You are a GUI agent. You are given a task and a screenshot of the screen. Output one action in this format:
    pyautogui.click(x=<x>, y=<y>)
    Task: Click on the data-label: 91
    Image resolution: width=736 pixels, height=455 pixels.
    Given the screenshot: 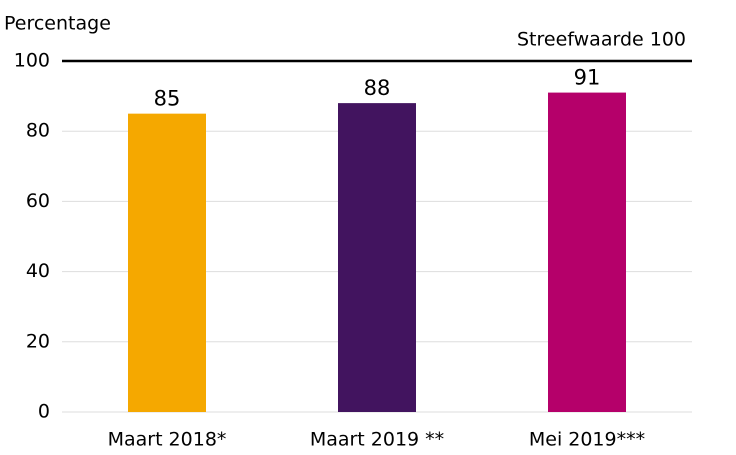 What is the action you would take?
    pyautogui.click(x=587, y=78)
    